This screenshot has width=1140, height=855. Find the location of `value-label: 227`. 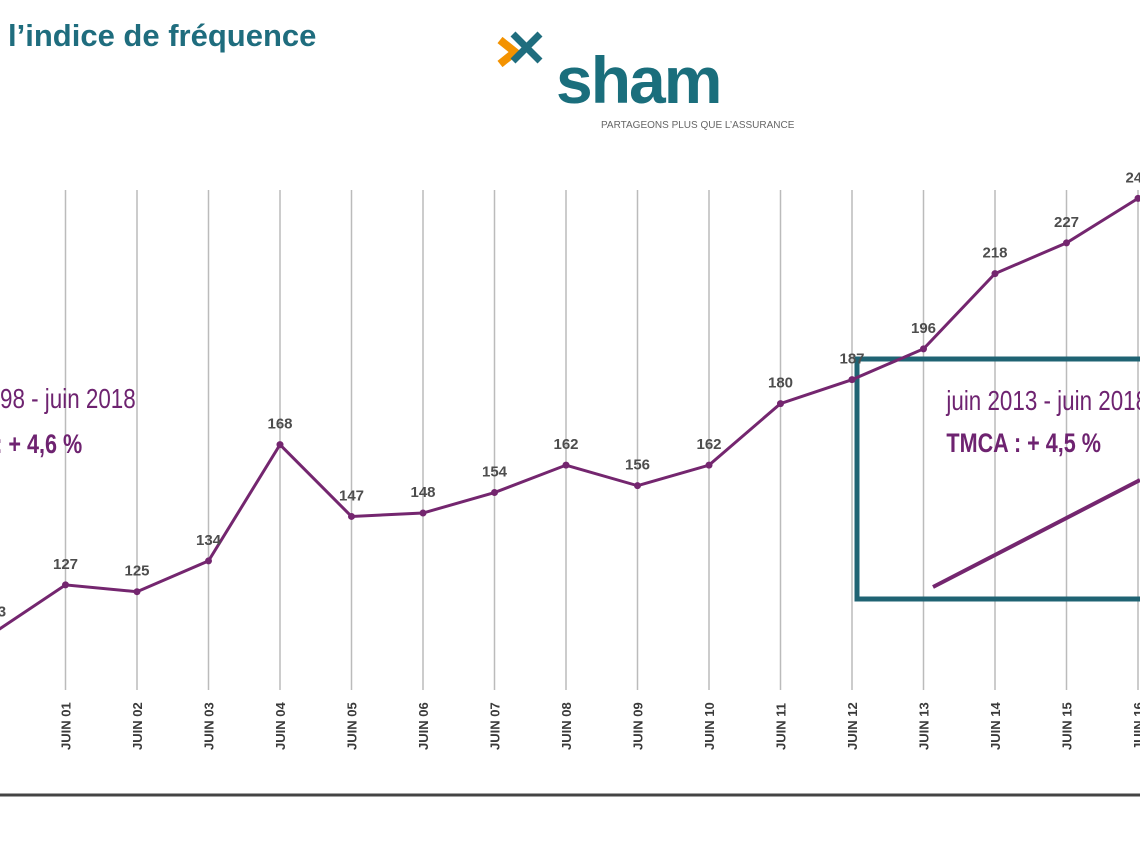

value-label: 227 is located at coordinates (1066, 222).